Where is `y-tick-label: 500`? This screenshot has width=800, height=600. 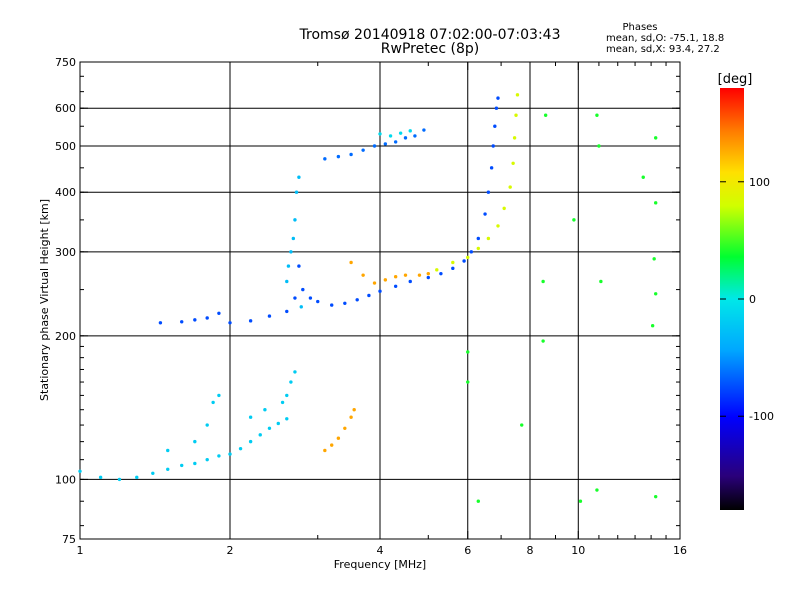
y-tick-label: 500 is located at coordinates (65, 146).